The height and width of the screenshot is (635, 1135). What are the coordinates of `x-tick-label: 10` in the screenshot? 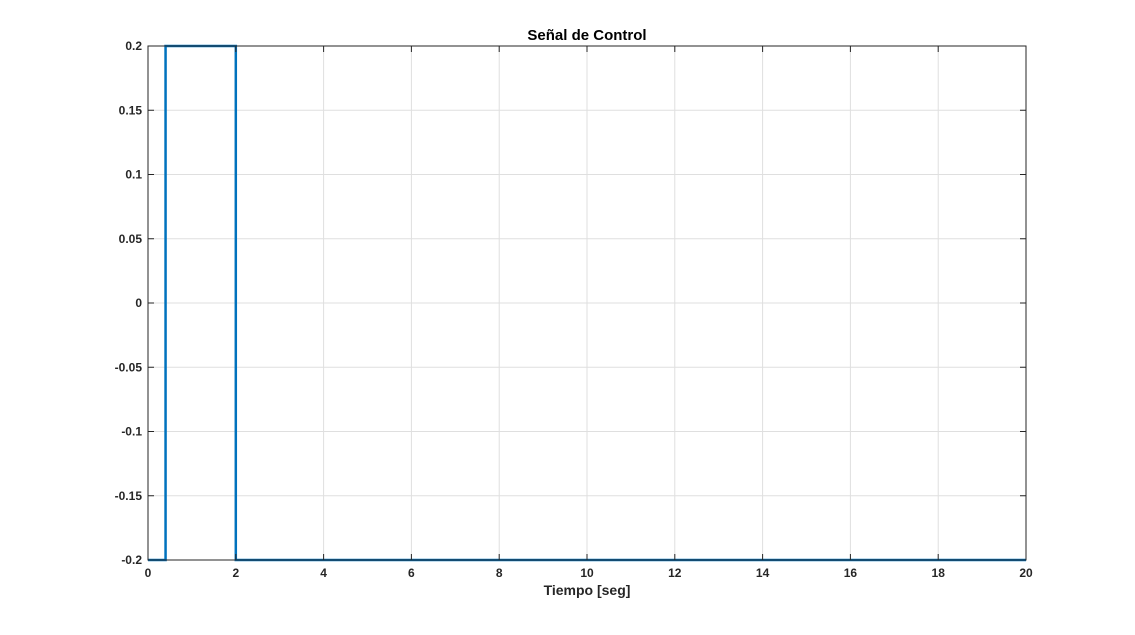 It's located at (587, 573).